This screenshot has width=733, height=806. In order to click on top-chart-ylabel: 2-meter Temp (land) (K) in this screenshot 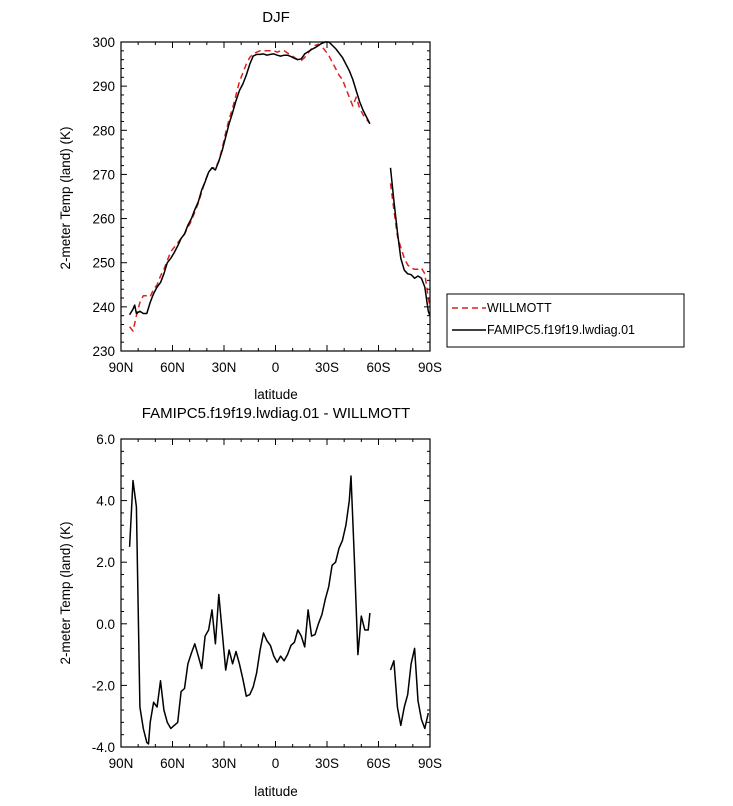, I will do `click(65, 197)`.